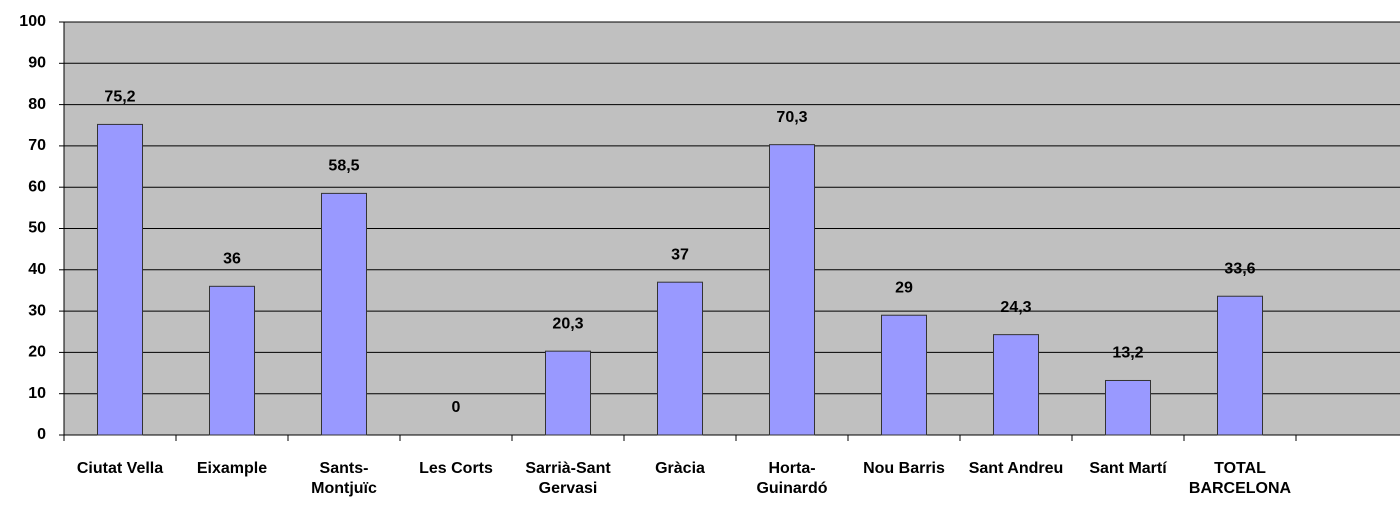 The image size is (1400, 512). Describe the element at coordinates (37, 352) in the screenshot. I see `y-tick-label: 20` at that location.